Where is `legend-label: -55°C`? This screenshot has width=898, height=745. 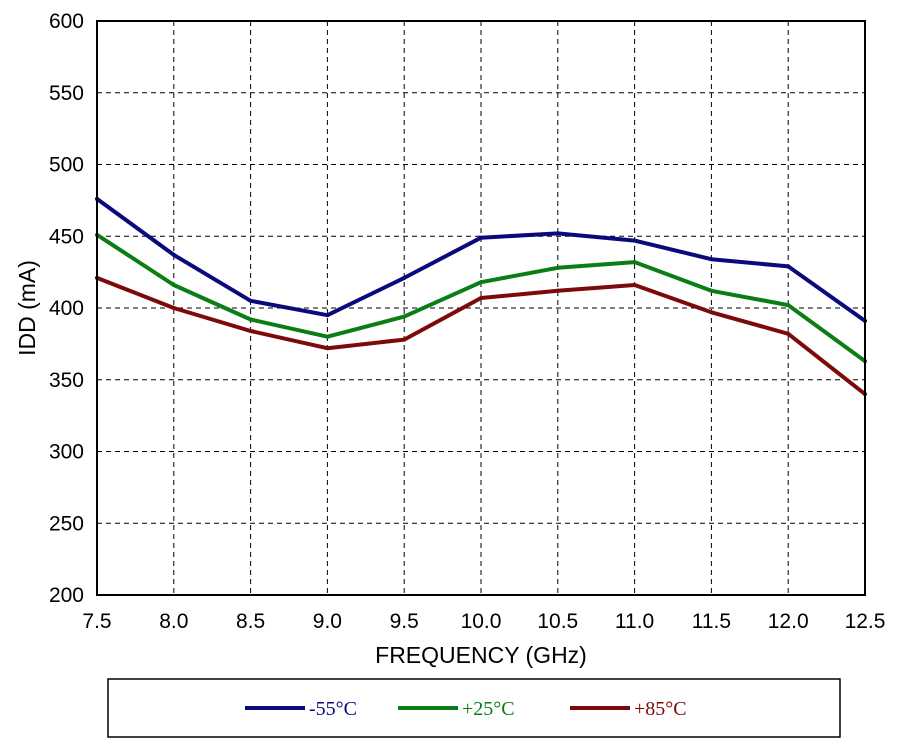 legend-label: -55°C is located at coordinates (333, 709).